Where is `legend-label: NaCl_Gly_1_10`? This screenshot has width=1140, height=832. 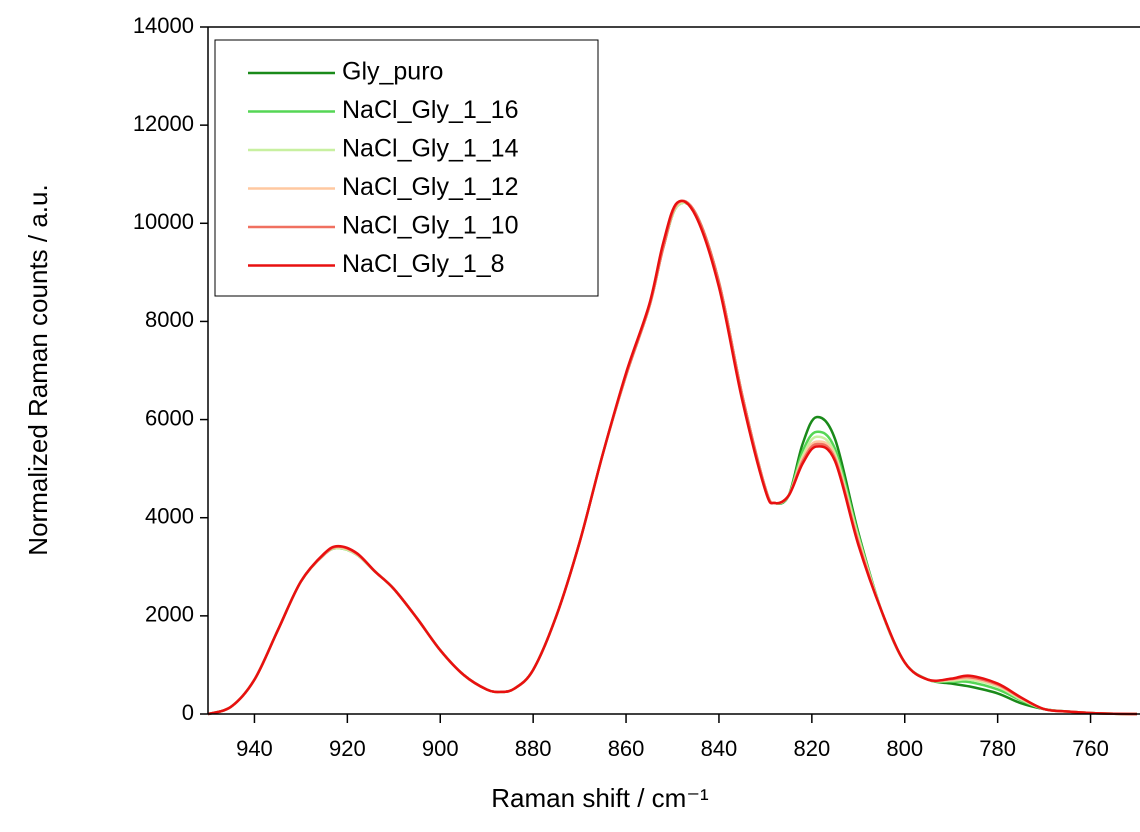
legend-label: NaCl_Gly_1_10 is located at coordinates (430, 226).